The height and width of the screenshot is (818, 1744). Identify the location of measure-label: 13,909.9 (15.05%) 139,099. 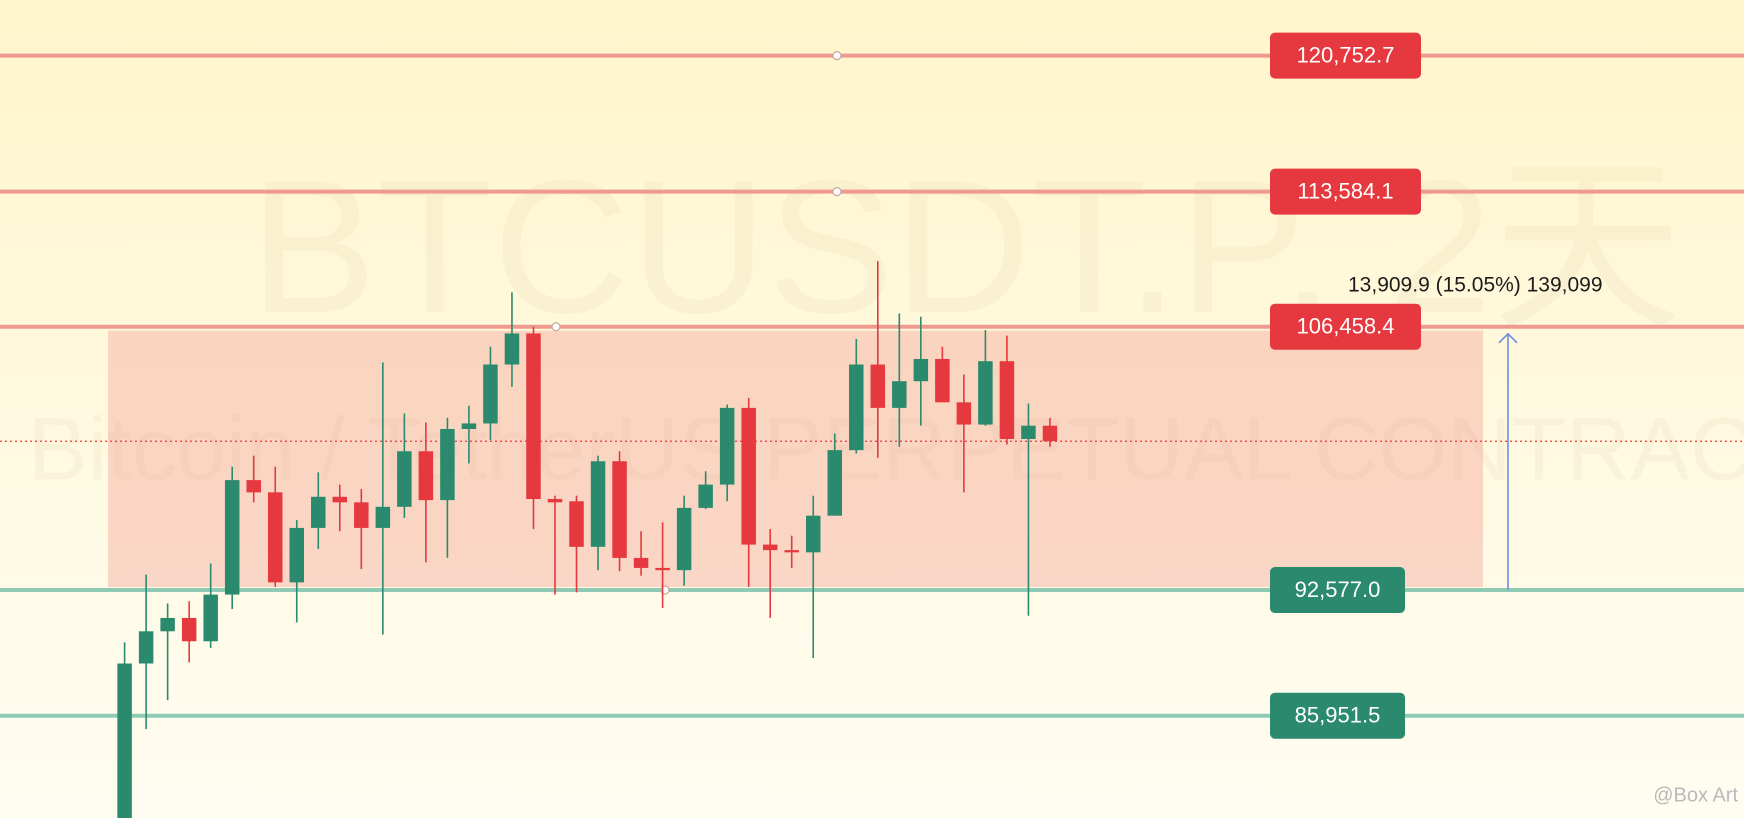
(1475, 285).